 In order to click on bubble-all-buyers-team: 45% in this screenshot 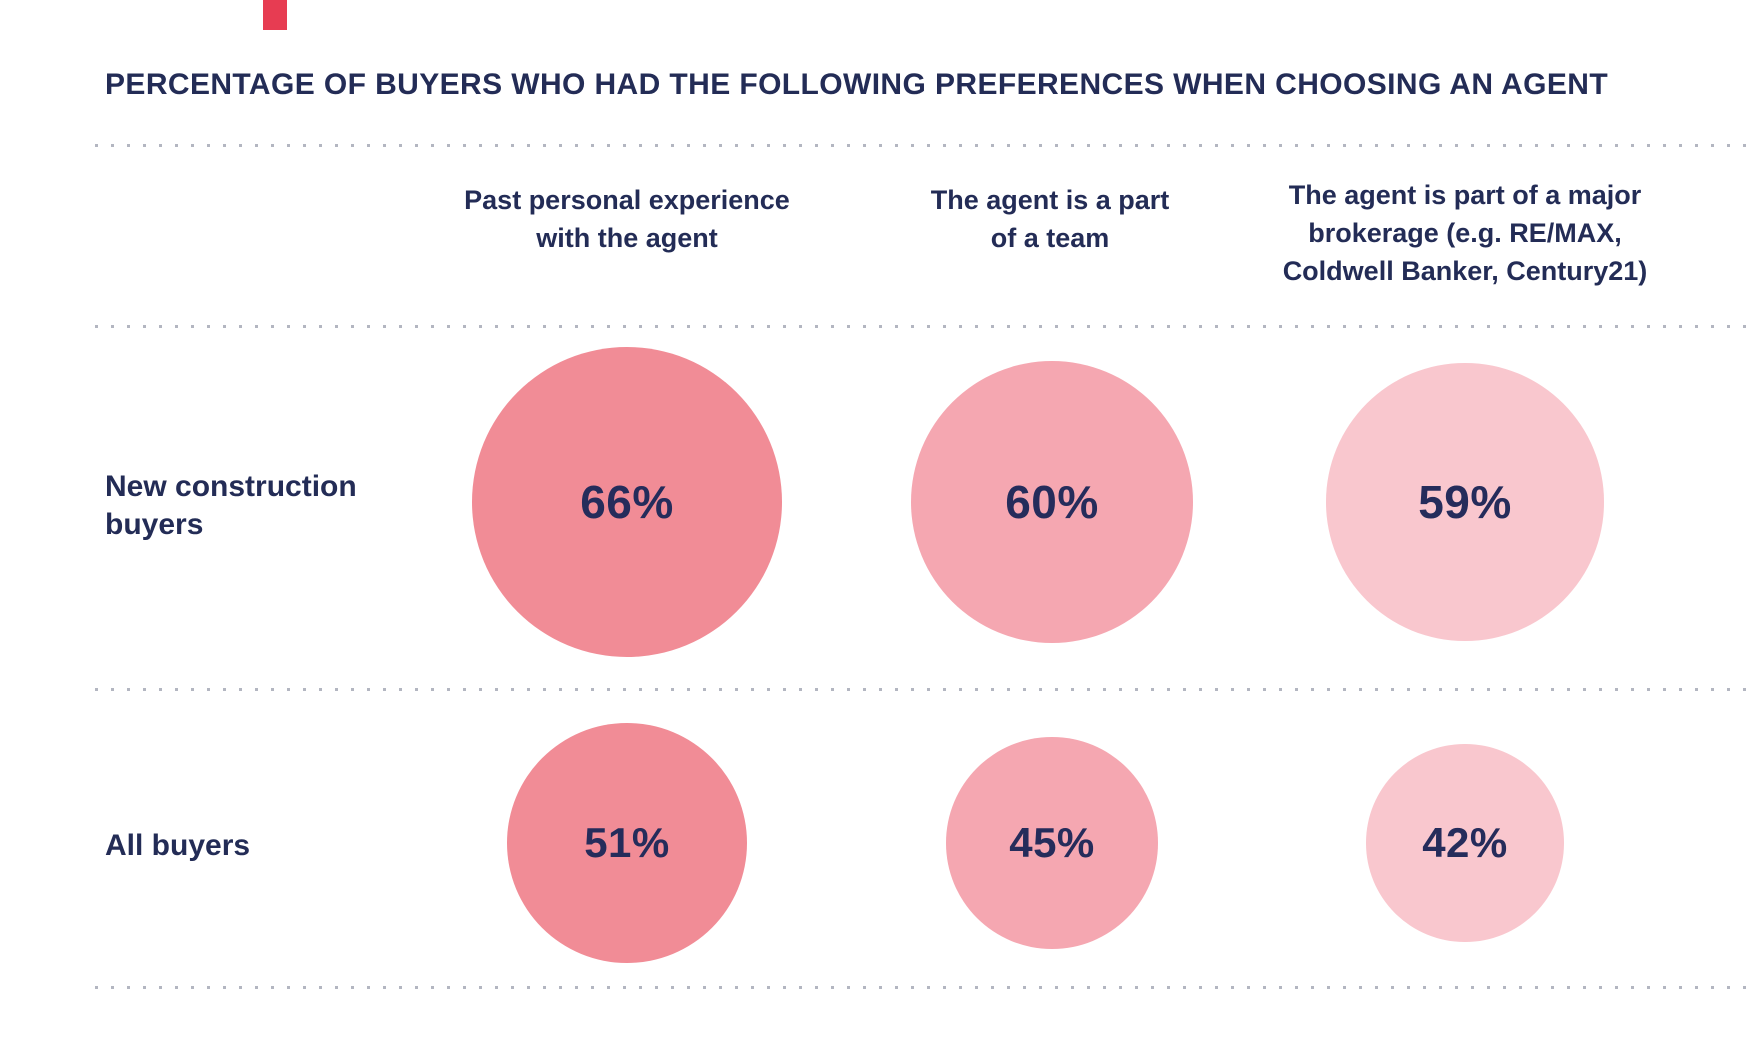, I will do `click(1052, 843)`.